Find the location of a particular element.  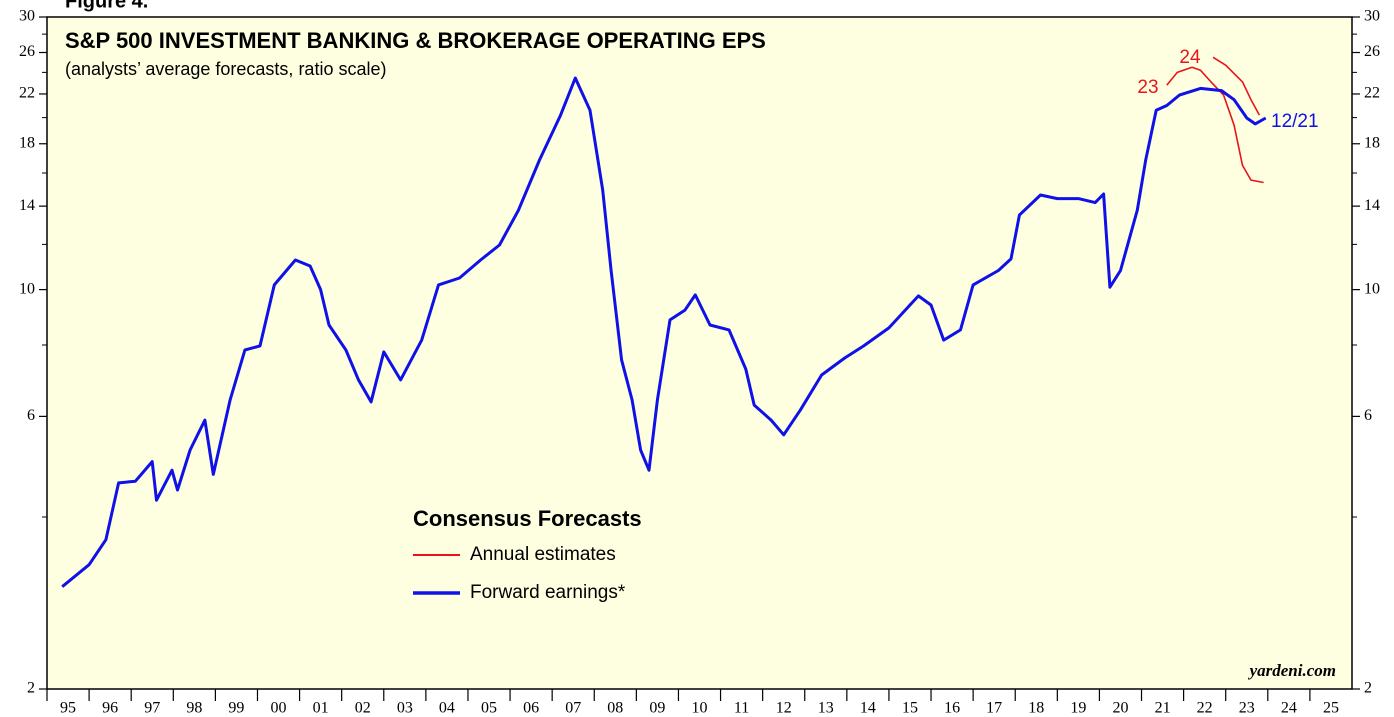

legend-label: Annual estimates is located at coordinates (543, 554).